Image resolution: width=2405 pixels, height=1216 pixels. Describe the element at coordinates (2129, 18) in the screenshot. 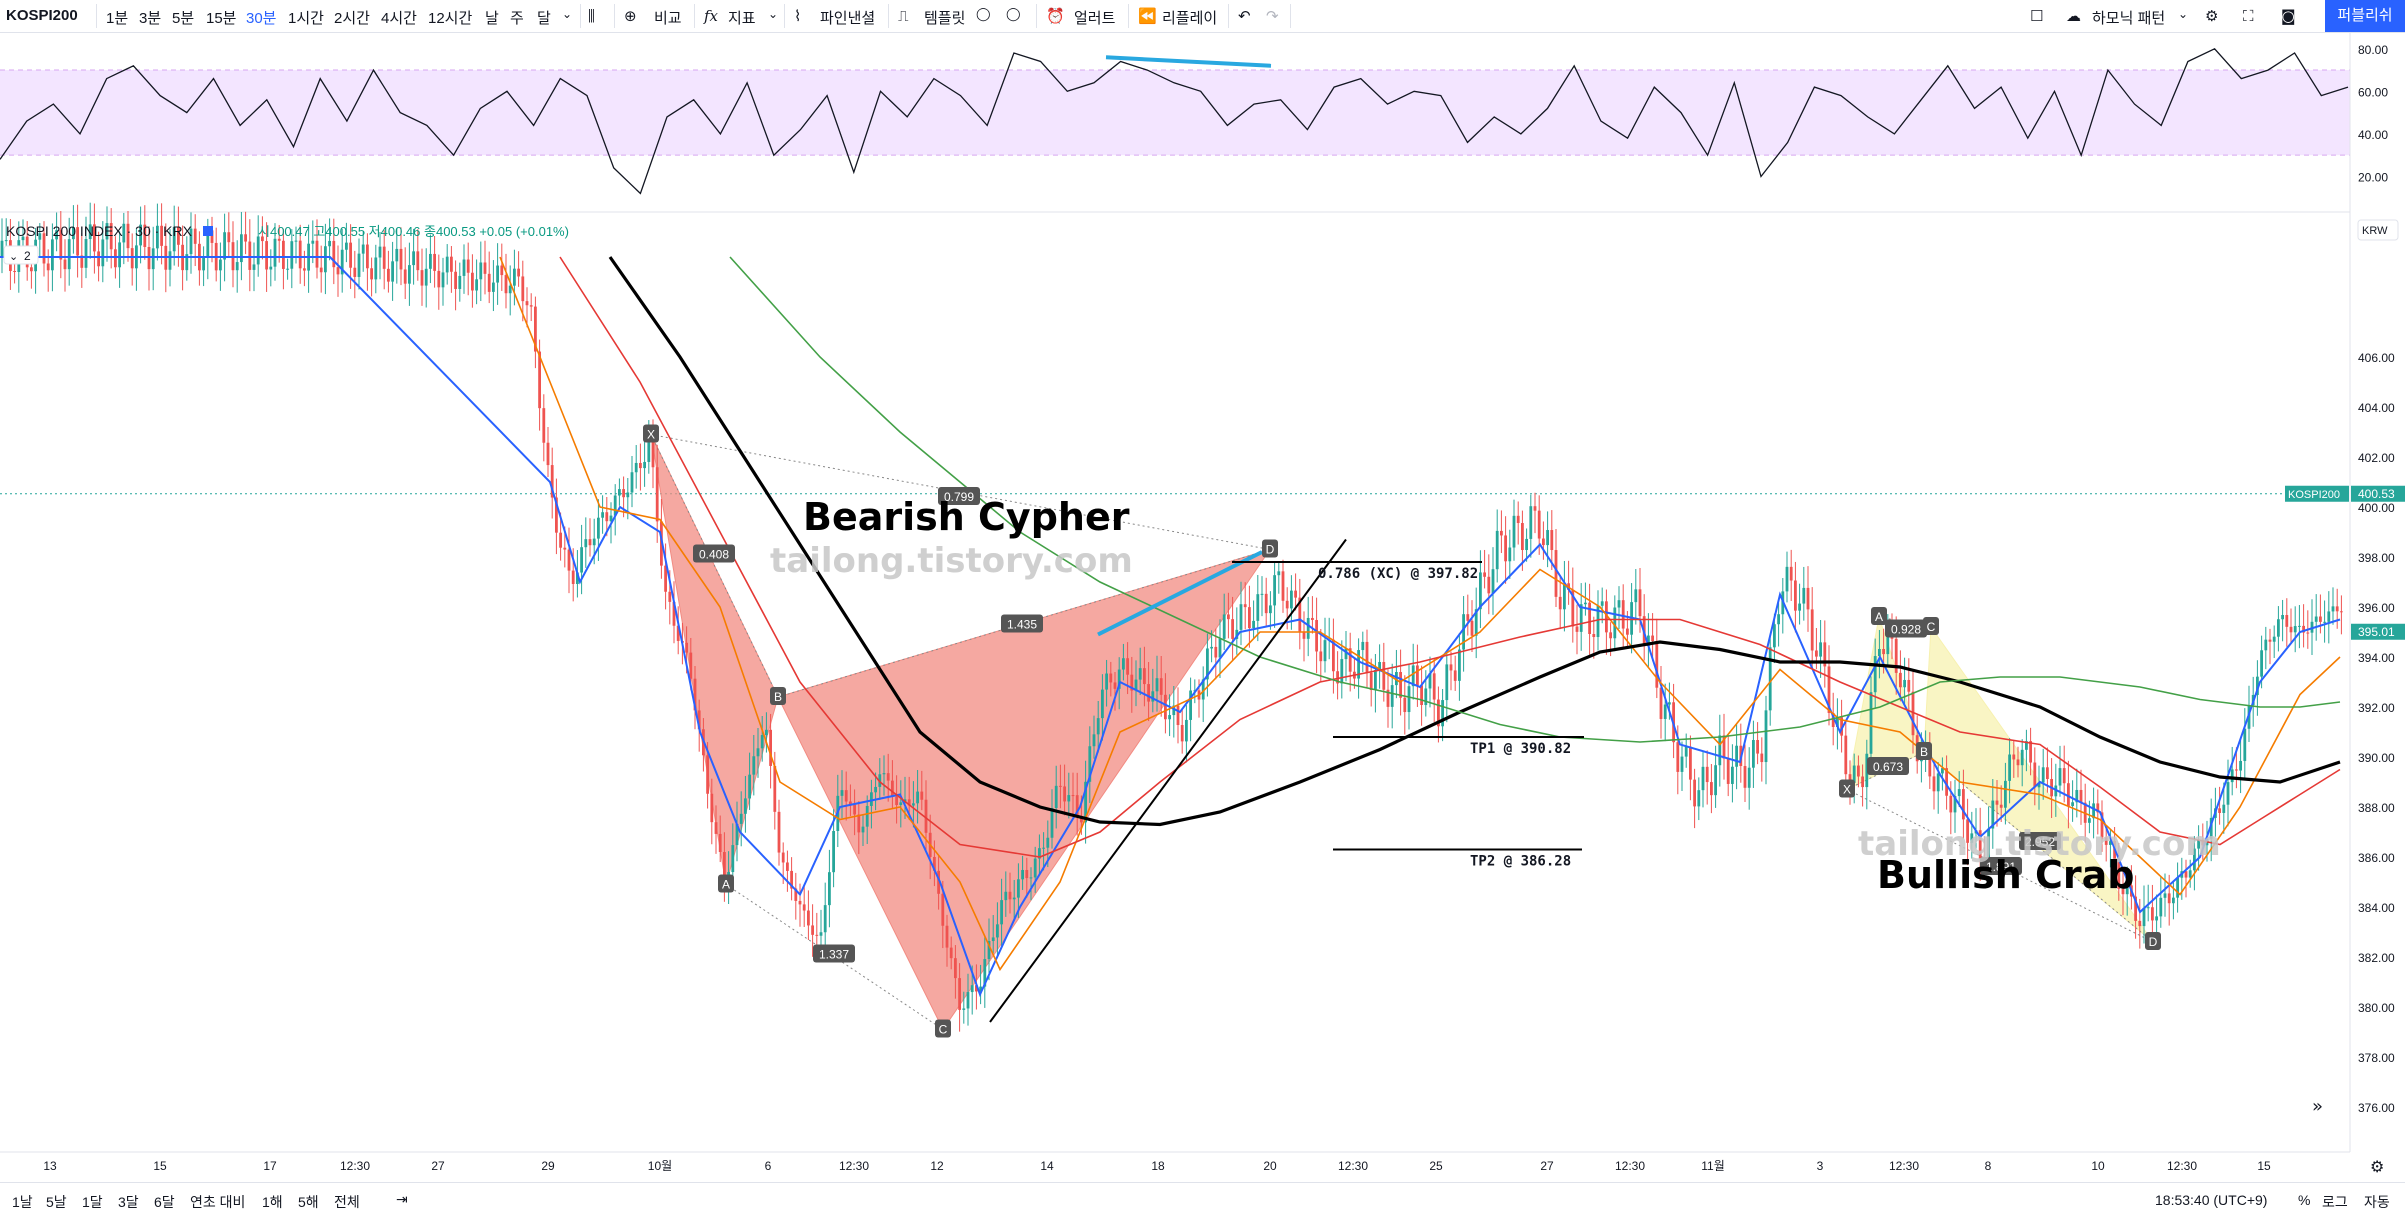

I see `harmonic-pattern-button: 하모닉 패턴` at that location.